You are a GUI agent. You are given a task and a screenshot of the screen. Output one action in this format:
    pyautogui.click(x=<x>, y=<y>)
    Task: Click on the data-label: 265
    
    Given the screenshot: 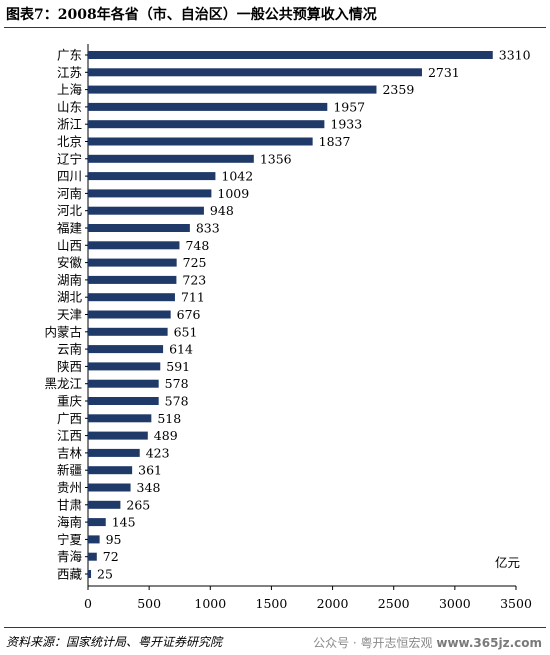 What is the action you would take?
    pyautogui.click(x=138, y=504)
    